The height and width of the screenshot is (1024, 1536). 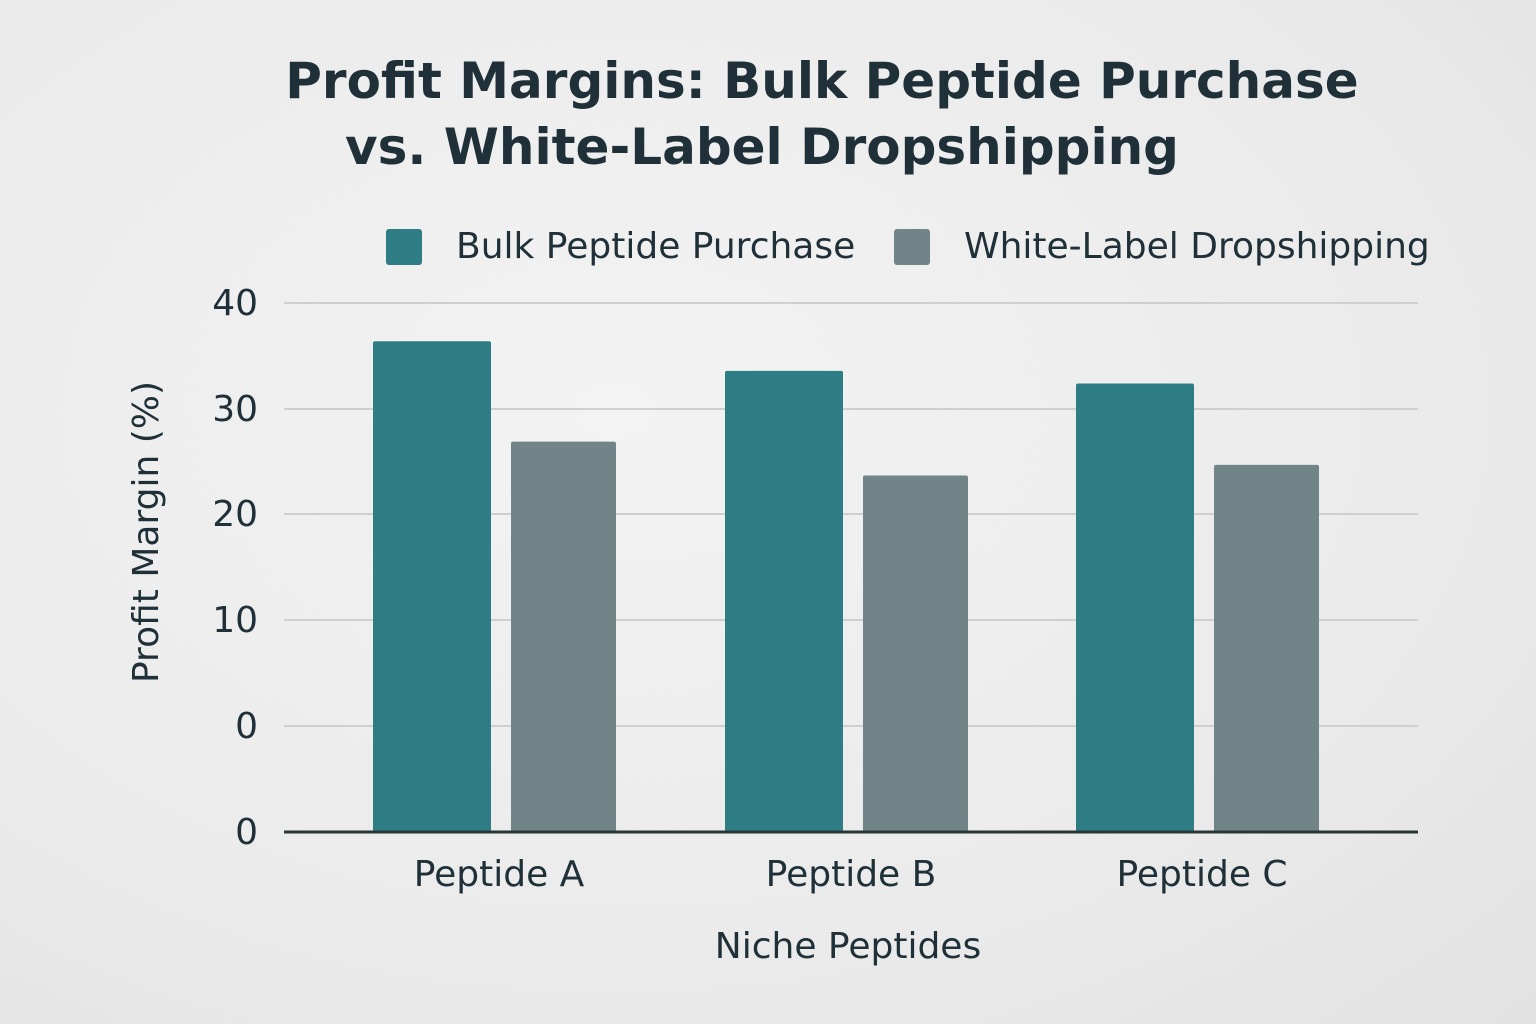 I want to click on legend-label-white-label: White-Label Dropshipping, so click(x=1197, y=246).